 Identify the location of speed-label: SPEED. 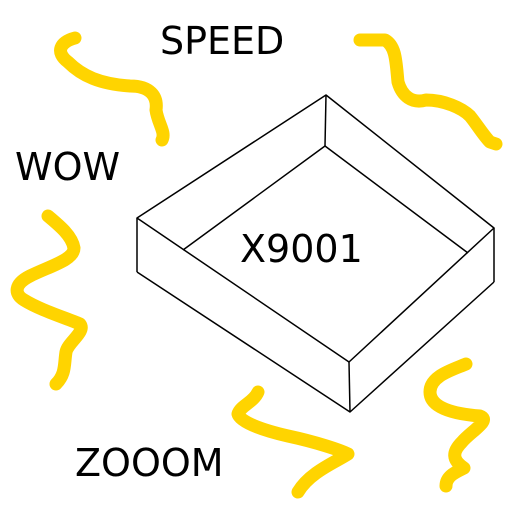
(222, 41).